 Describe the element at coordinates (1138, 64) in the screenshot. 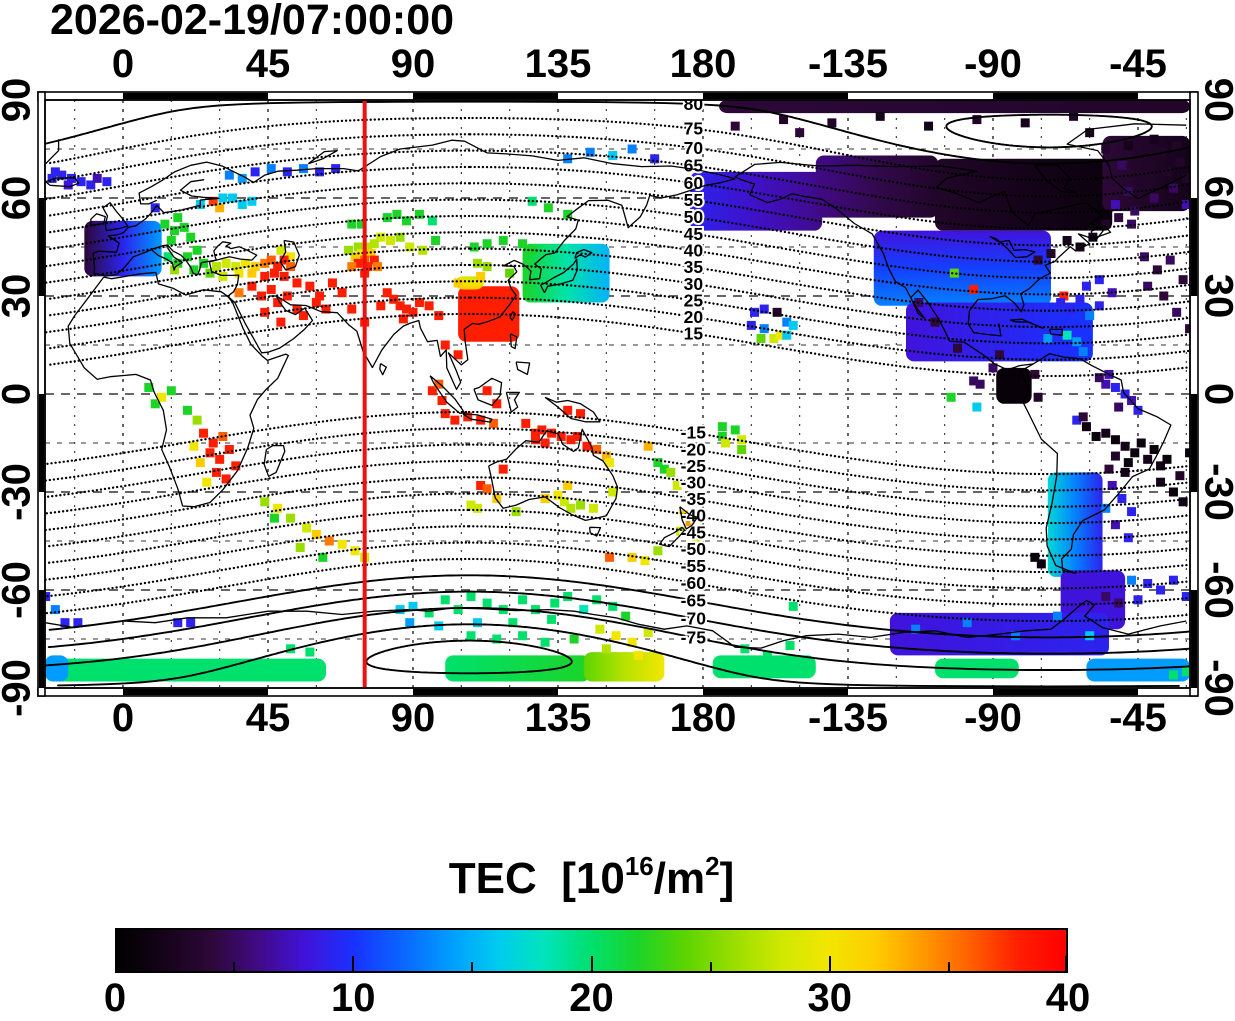

I see `lon-tick-label: -45` at that location.